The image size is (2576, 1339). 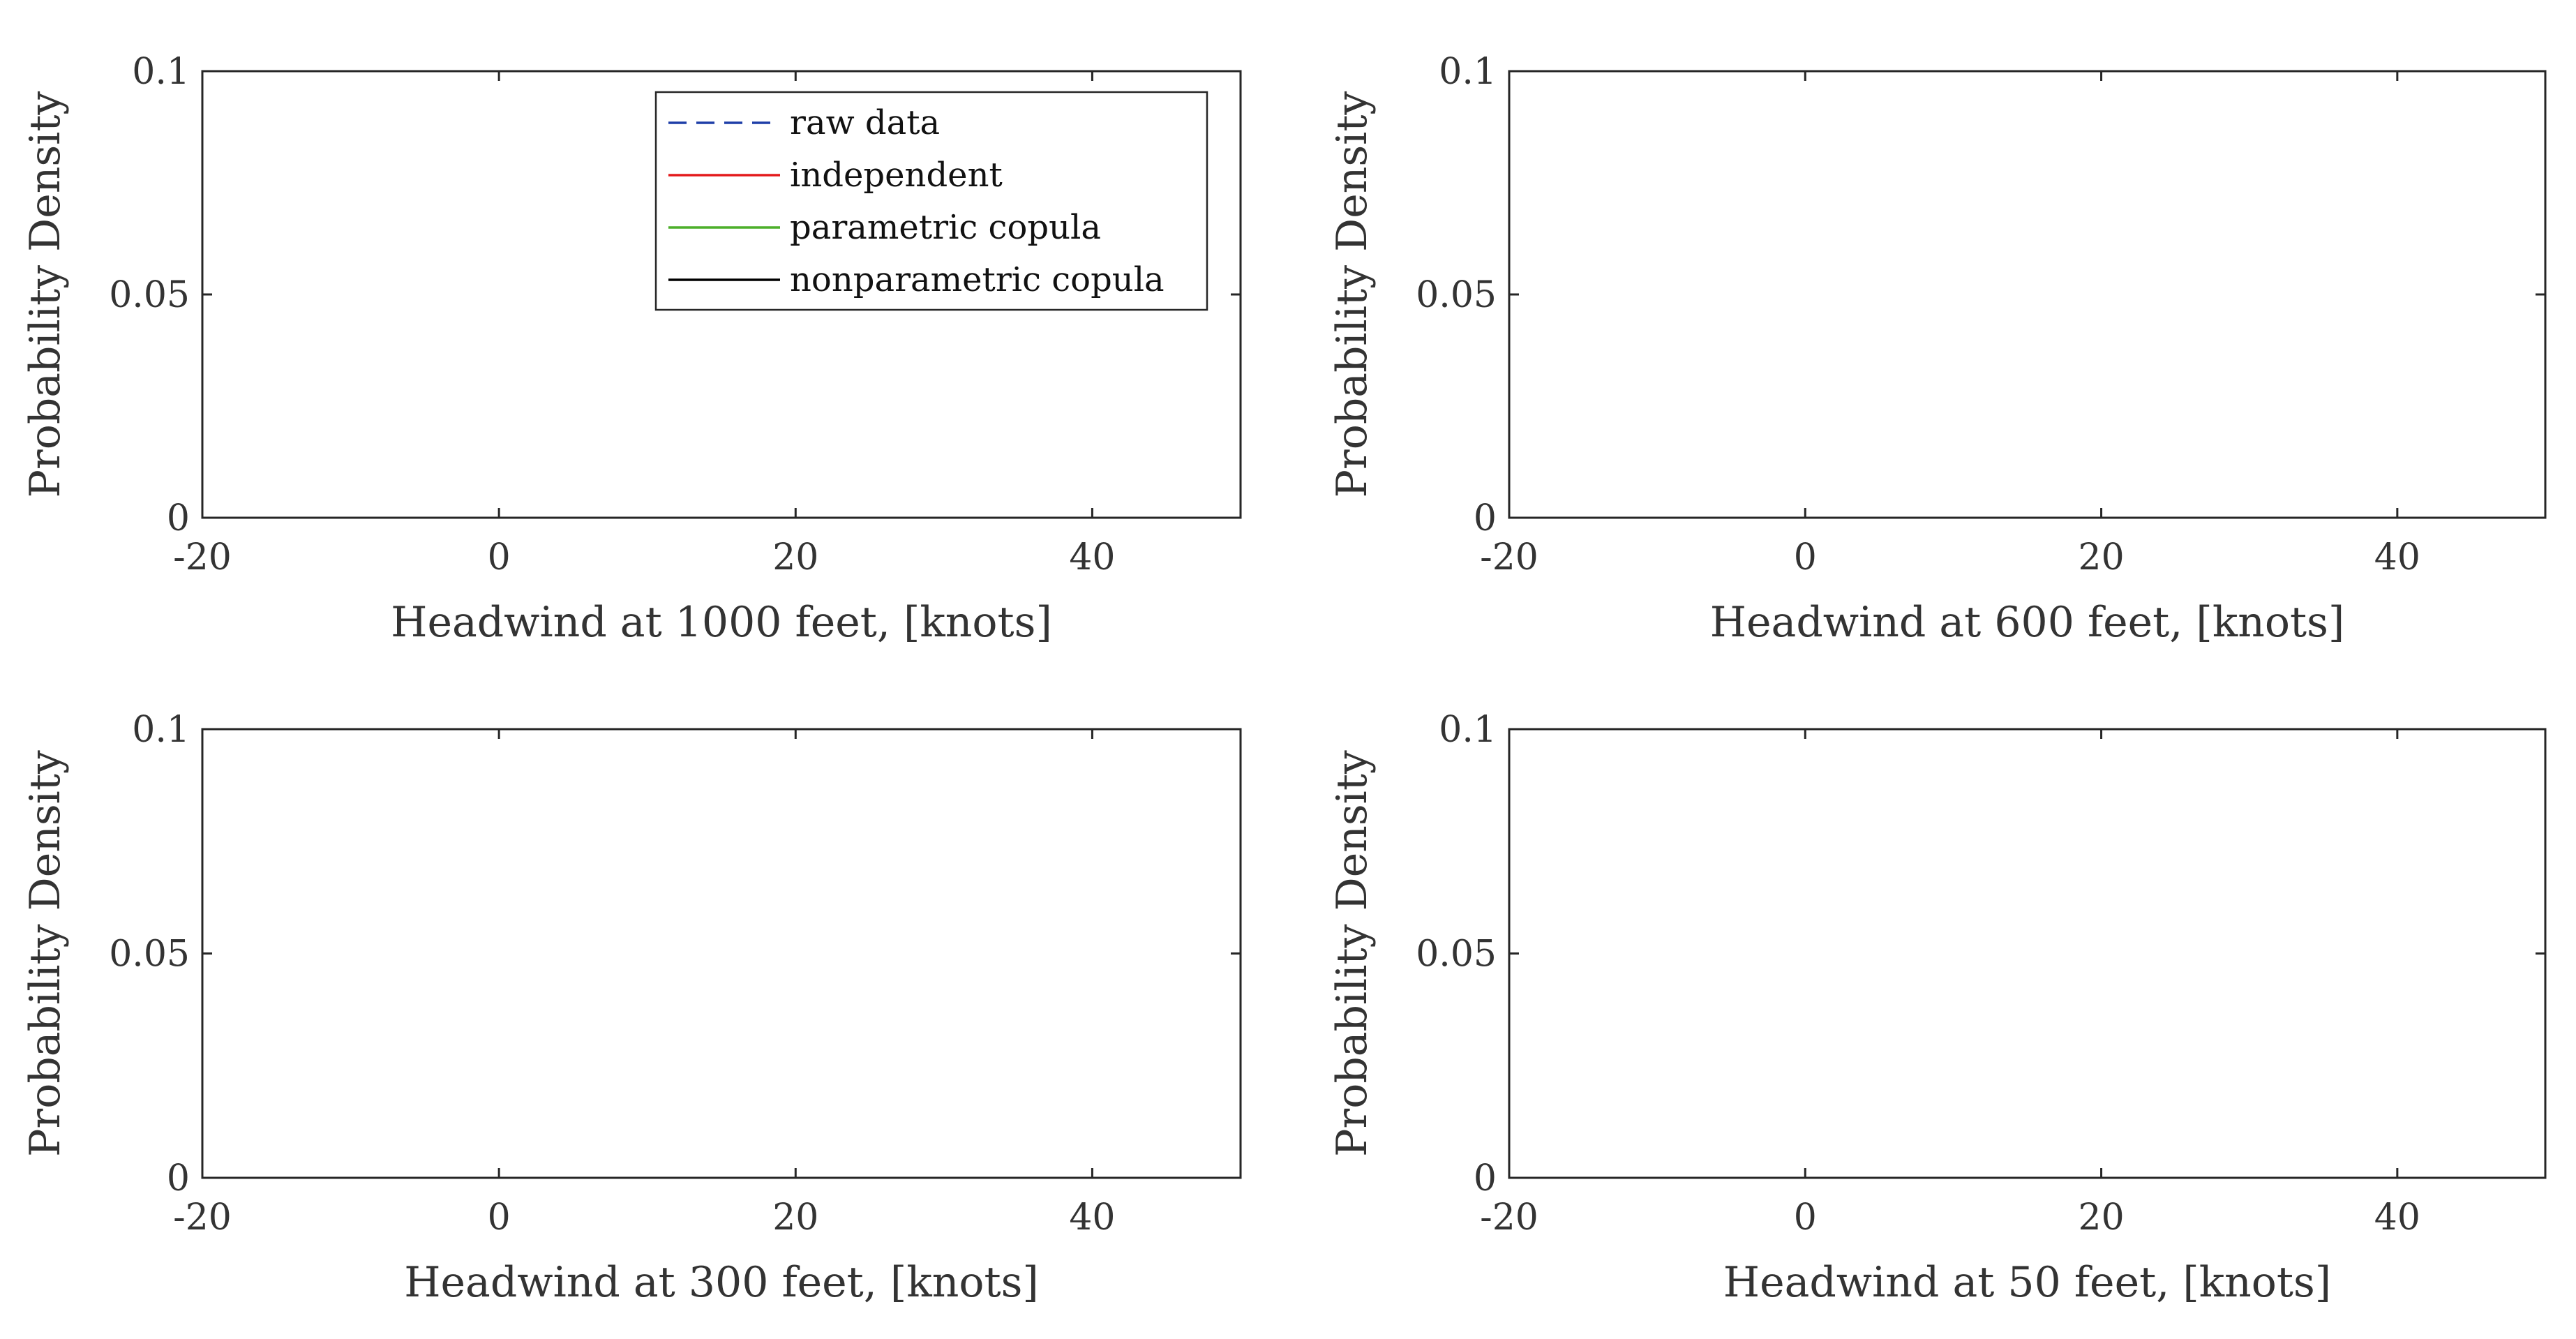 I want to click on x-axis-label: Headwind at 1000 feet, [knots], so click(x=721, y=622).